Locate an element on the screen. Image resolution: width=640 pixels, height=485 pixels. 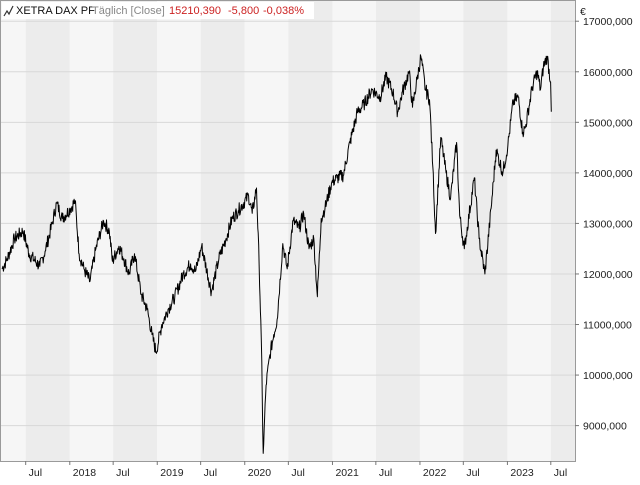
y-tick-label: 17000,000 is located at coordinates (608, 22).